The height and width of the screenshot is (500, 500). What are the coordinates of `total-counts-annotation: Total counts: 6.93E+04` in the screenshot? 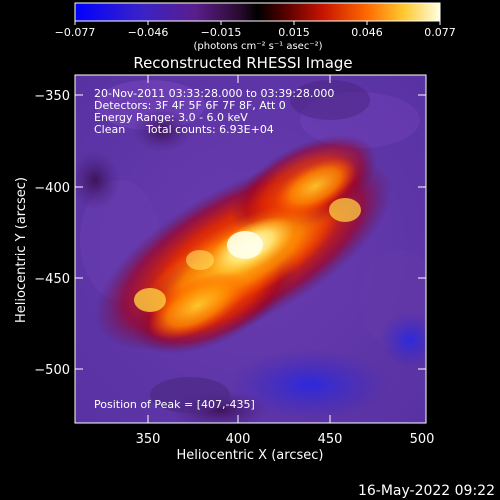 It's located at (209, 129).